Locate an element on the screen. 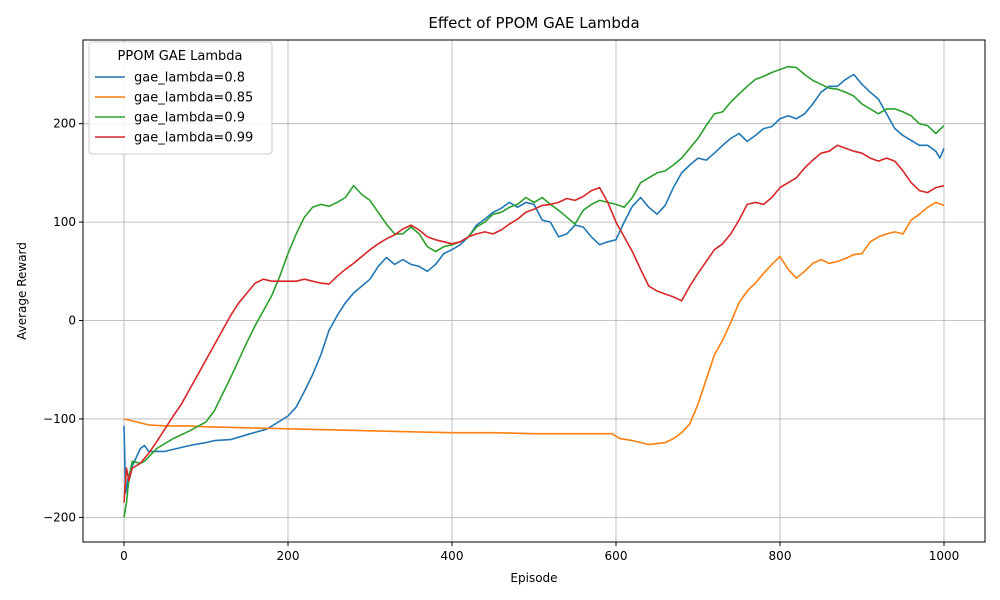 The width and height of the screenshot is (1000, 600). legend-box is located at coordinates (180, 98).